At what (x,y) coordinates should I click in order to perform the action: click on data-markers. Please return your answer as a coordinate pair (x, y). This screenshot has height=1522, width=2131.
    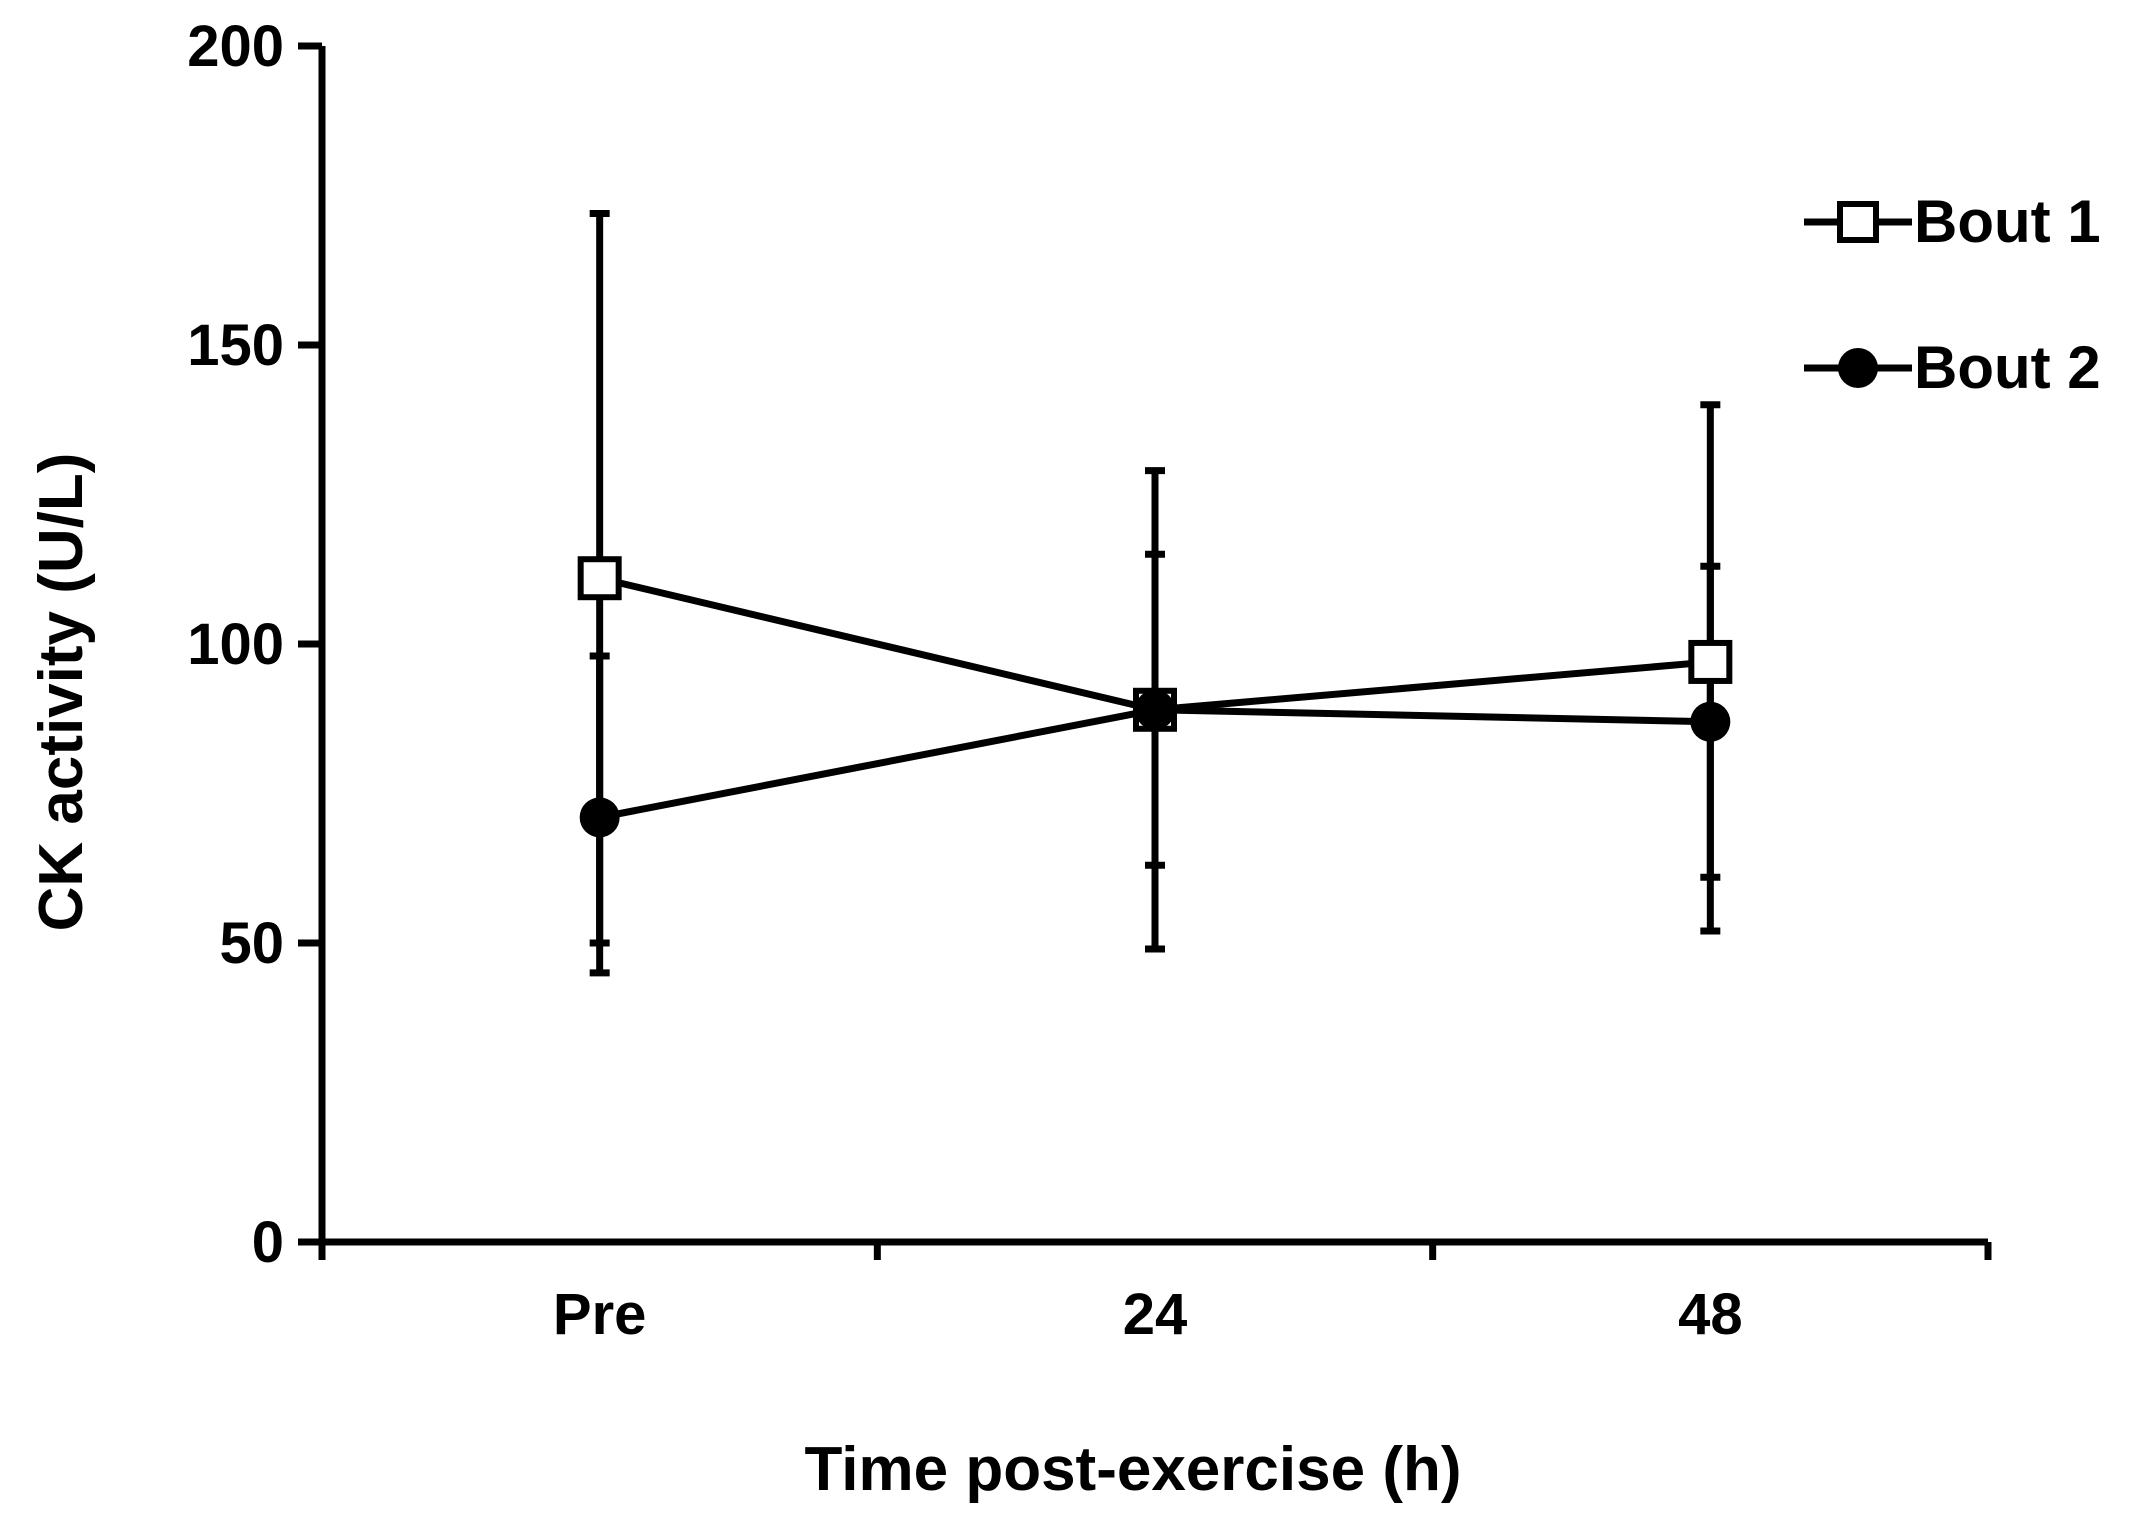
    Looking at the image, I should click on (1155, 697).